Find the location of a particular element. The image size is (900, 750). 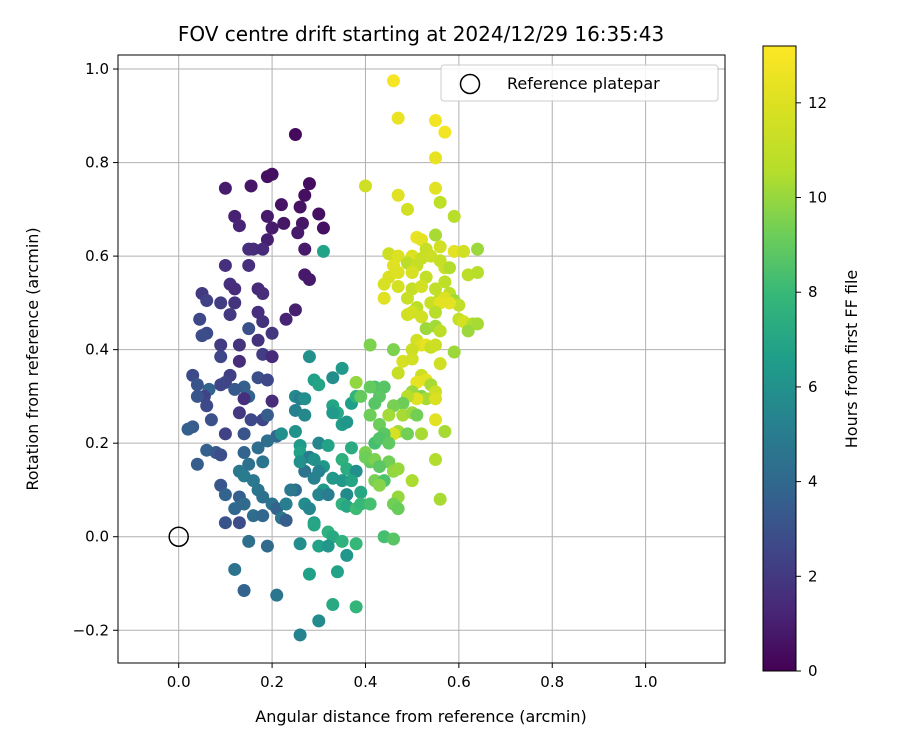

colorbar-label: Hours from first FF file is located at coordinates (851, 359).